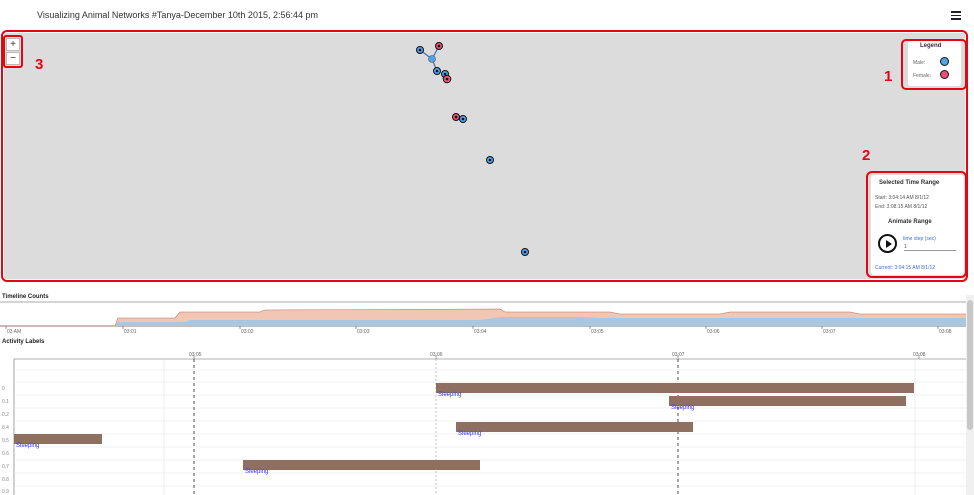 Image resolution: width=974 pixels, height=495 pixels. What do you see at coordinates (597, 332) in the screenshot?
I see `timeline-tick: 03:05` at bounding box center [597, 332].